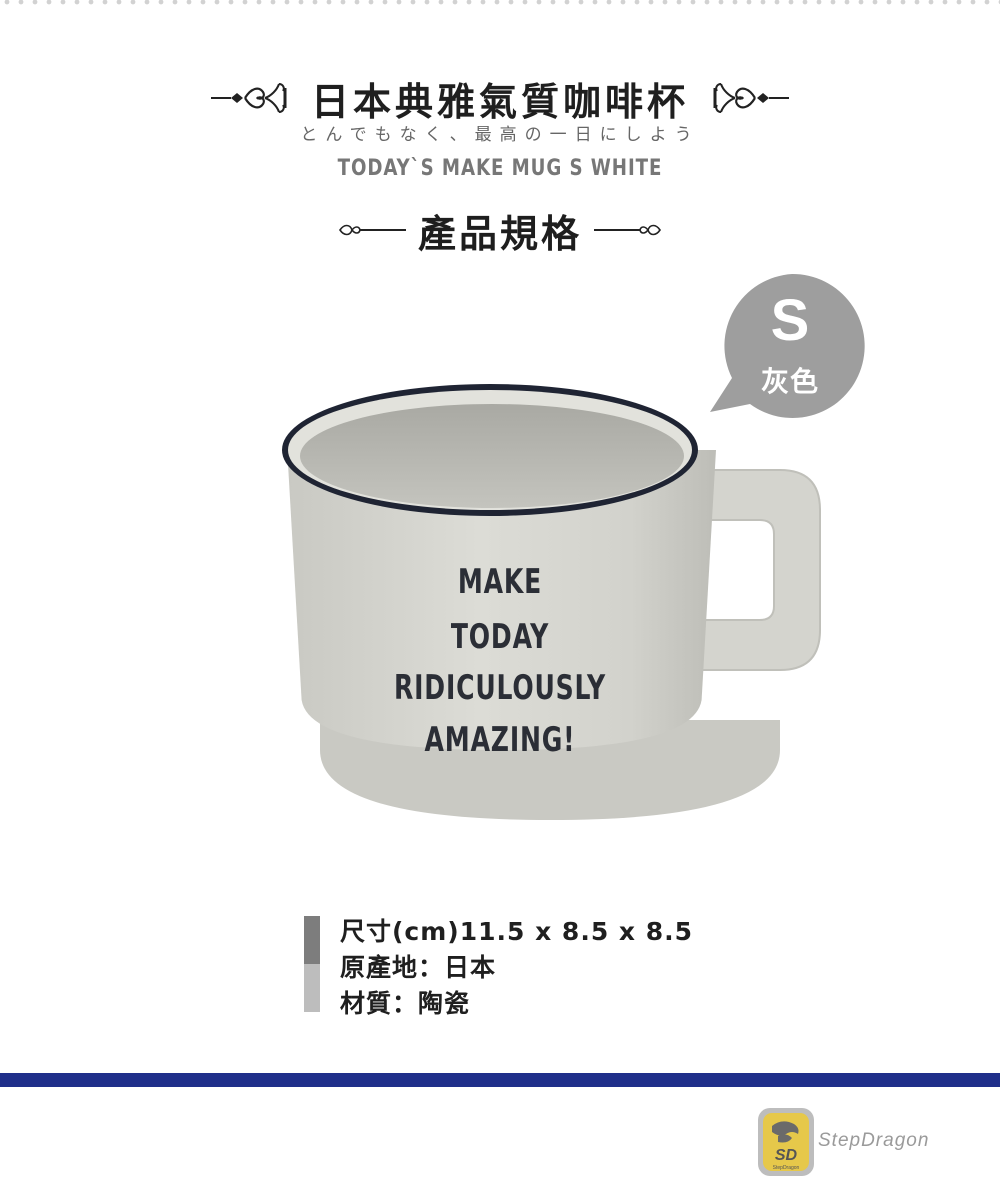  I want to click on section-header: 產品規格, so click(500, 230).